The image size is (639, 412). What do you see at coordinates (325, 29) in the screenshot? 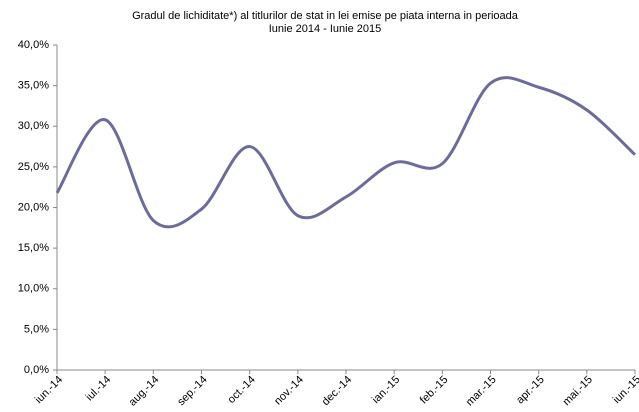
I see `chart-subtitle: Iunie 2014 - Iunie 2015` at bounding box center [325, 29].